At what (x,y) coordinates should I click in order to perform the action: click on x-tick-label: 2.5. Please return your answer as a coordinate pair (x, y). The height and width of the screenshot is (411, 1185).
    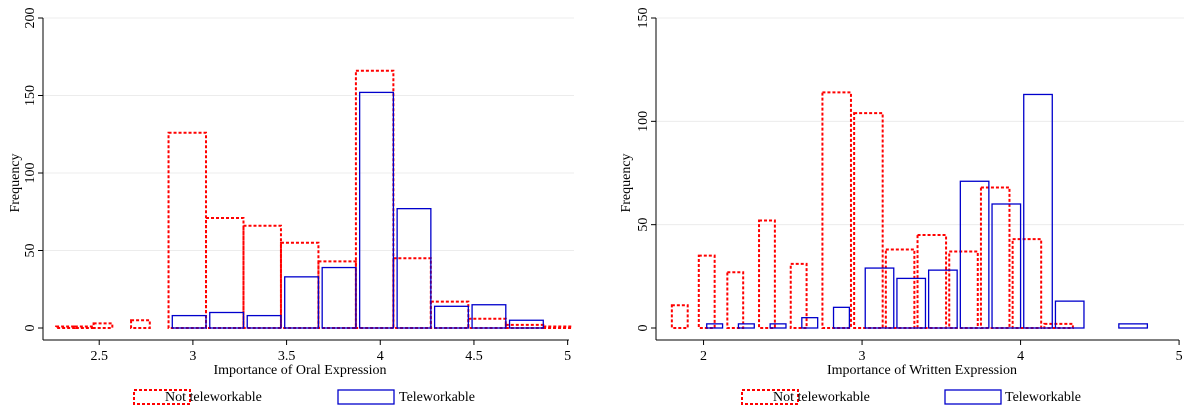
    Looking at the image, I should click on (99, 356).